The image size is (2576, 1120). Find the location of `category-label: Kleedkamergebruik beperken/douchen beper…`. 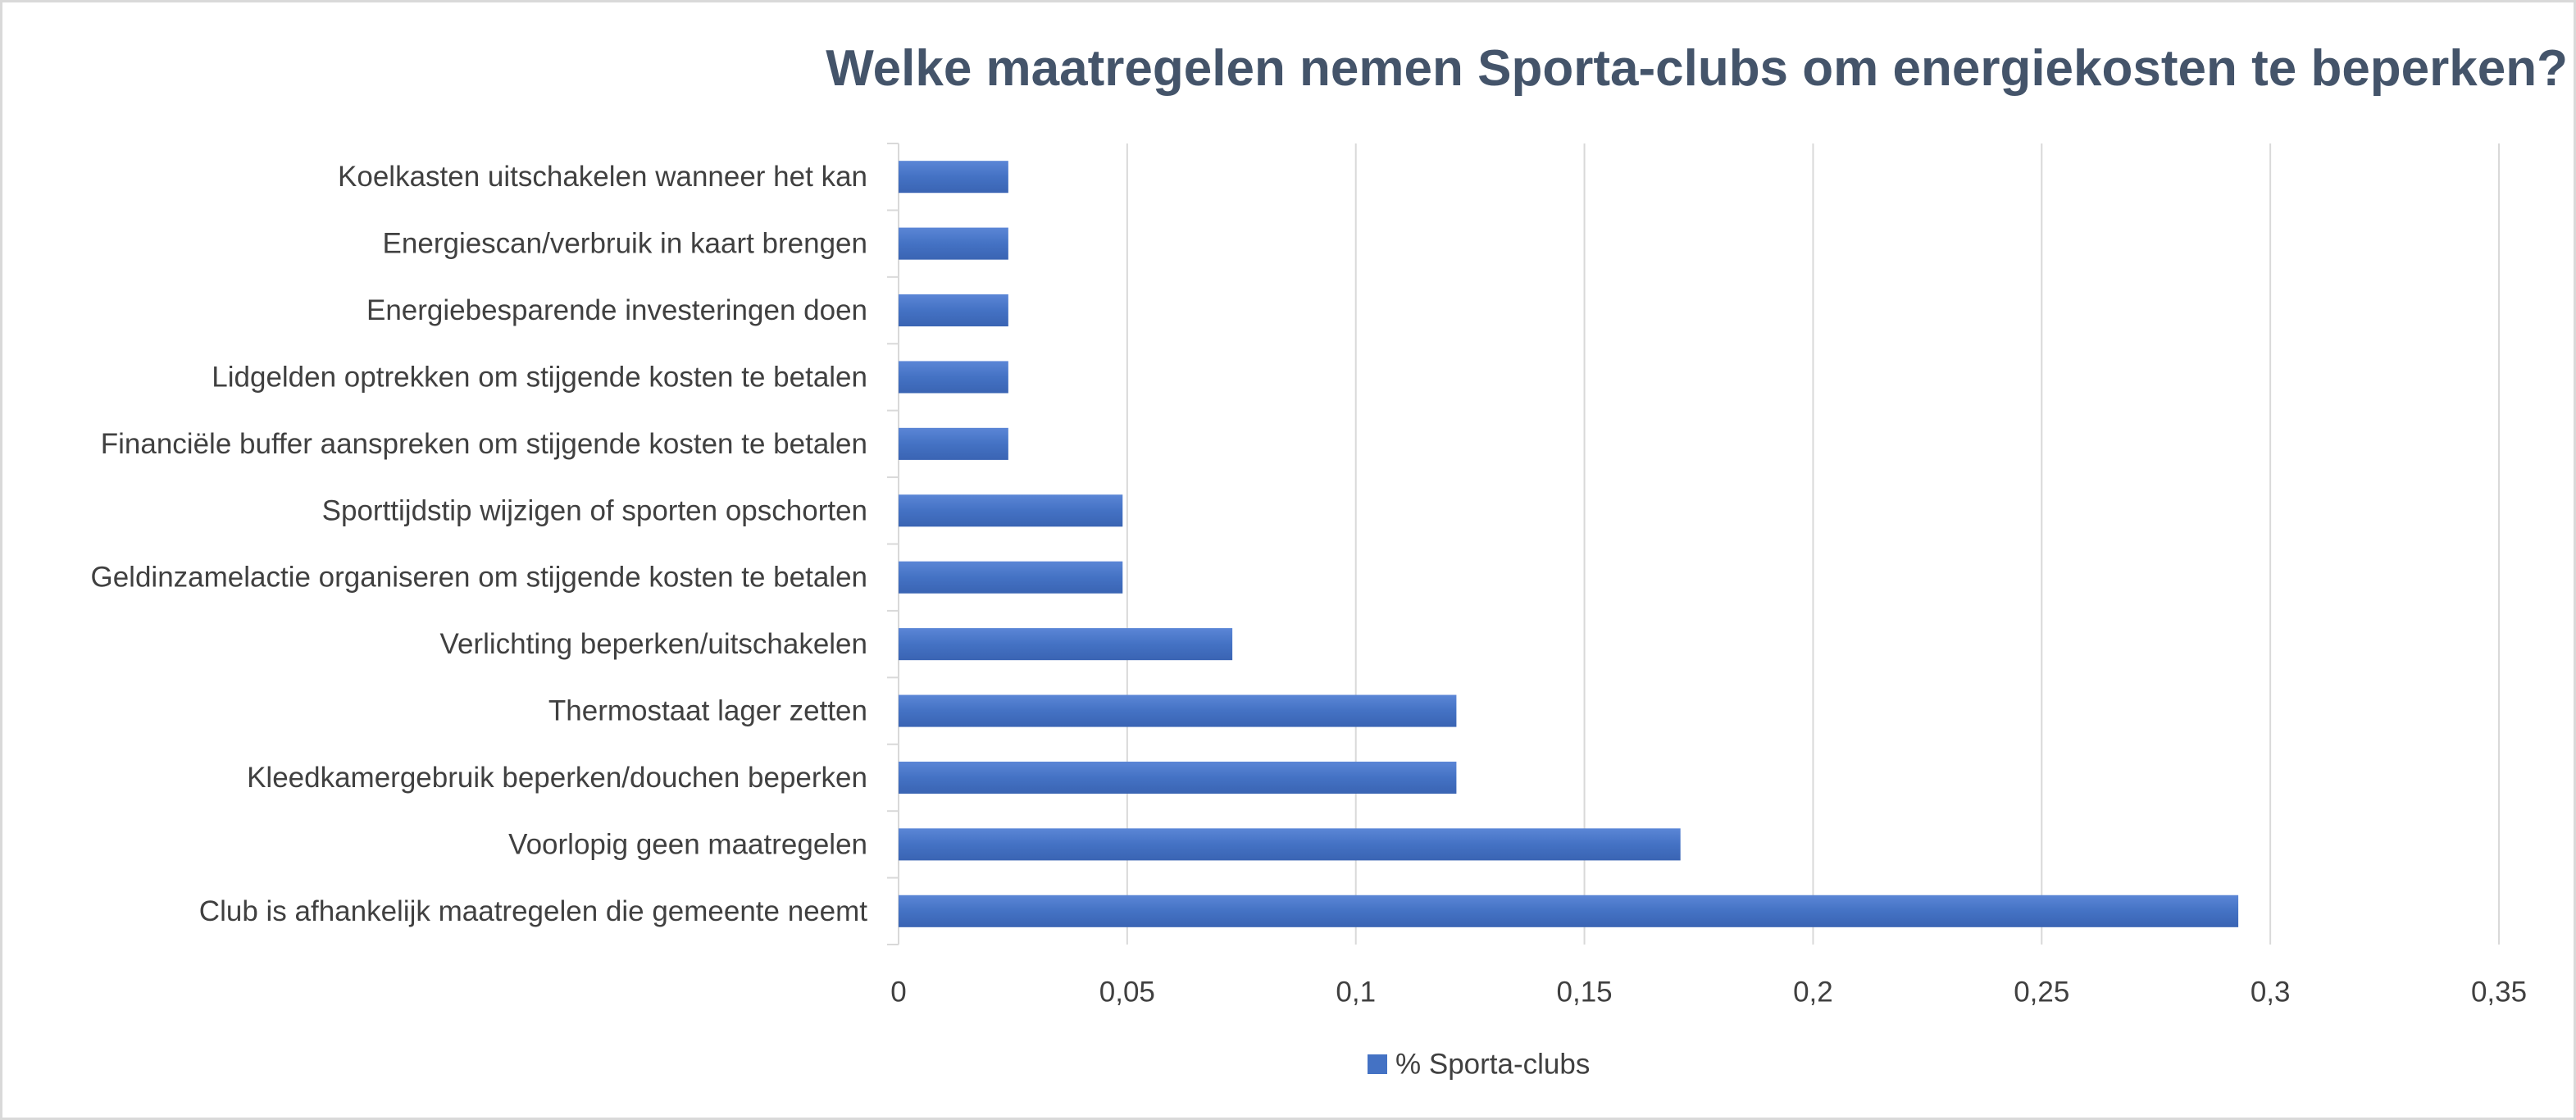

category-label: Kleedkamergebruik beperken/douchen beper… is located at coordinates (557, 778).